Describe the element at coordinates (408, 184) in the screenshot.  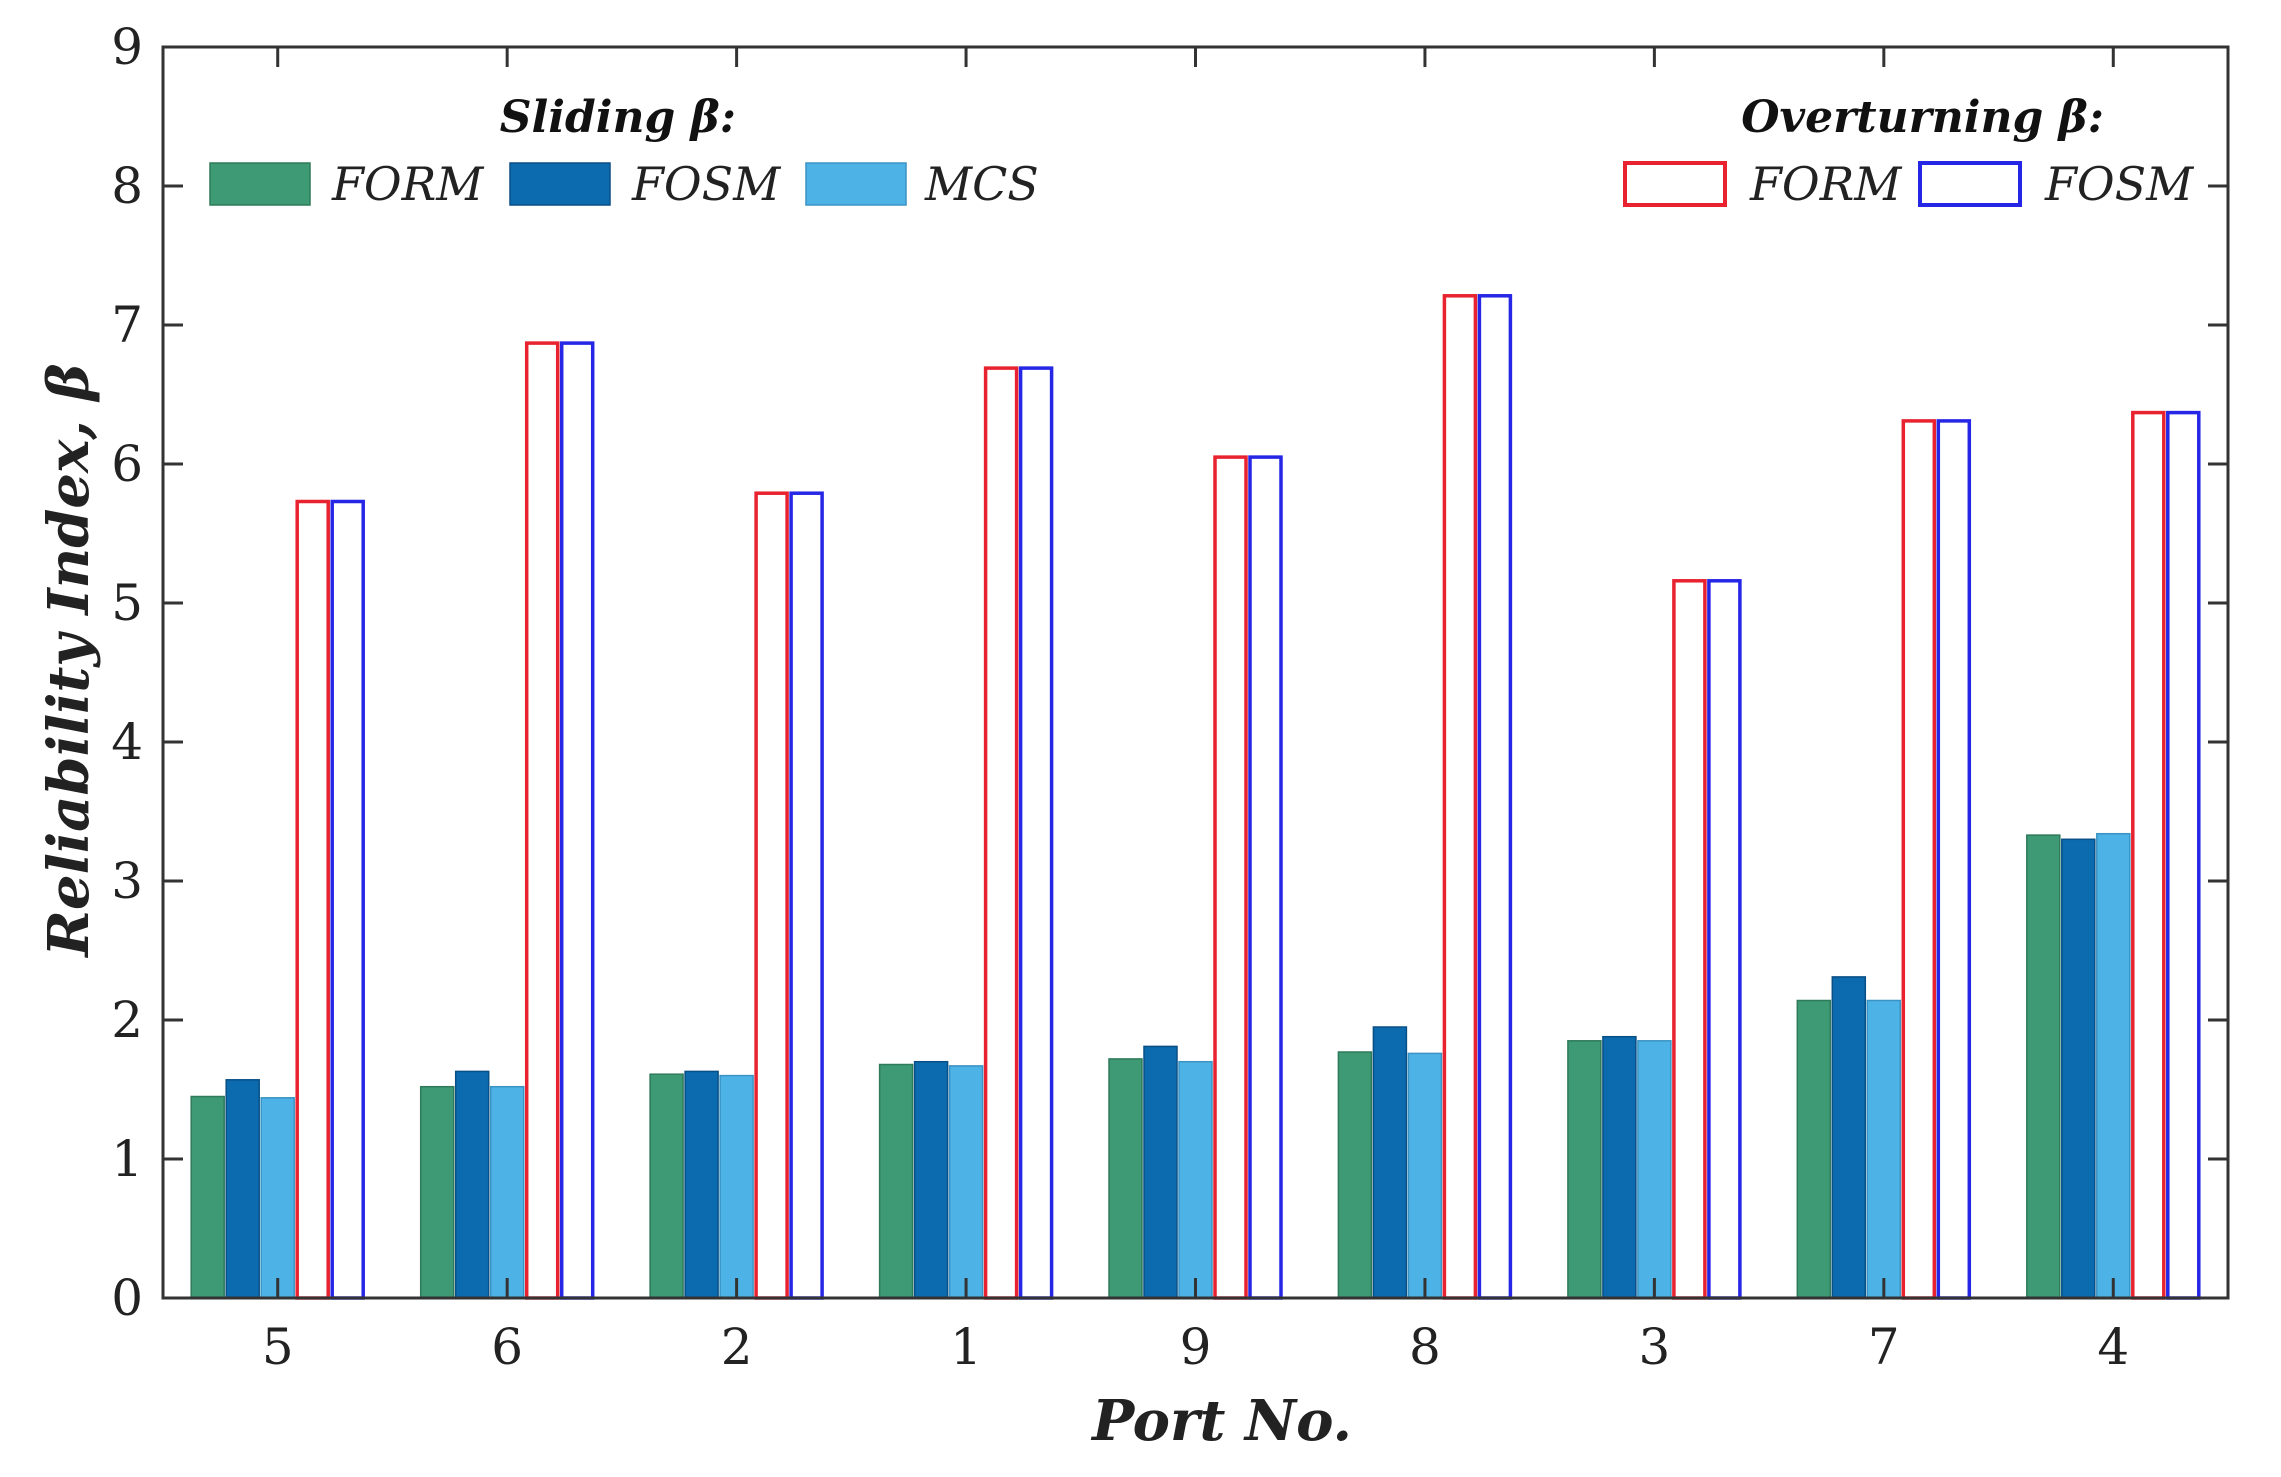
I see `legend-label-sliding-form: FORM` at that location.